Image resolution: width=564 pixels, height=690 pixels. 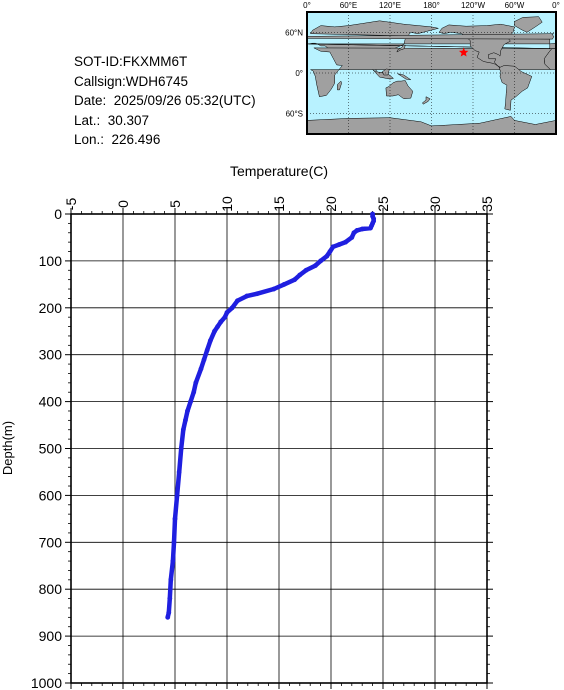 I want to click on map-frame, so click(x=431, y=73).